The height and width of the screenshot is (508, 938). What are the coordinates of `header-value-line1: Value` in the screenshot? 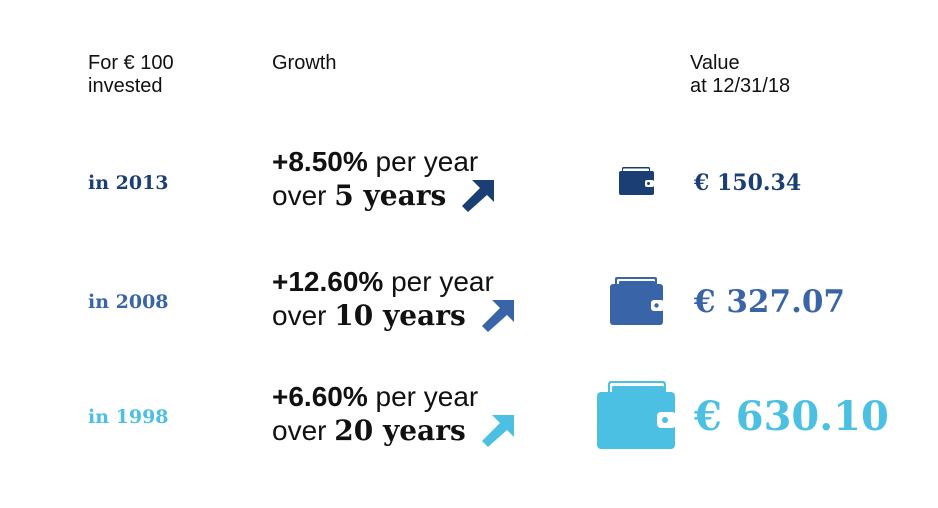 It's located at (715, 63).